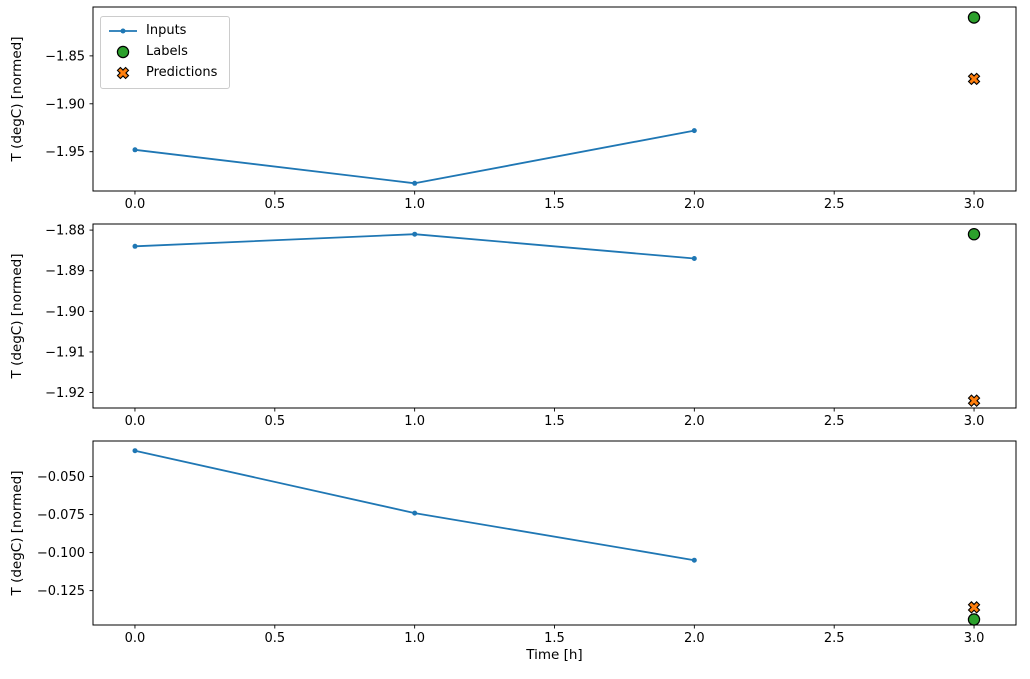  What do you see at coordinates (65, 56) in the screenshot?
I see `y-tick-label: −1.85` at bounding box center [65, 56].